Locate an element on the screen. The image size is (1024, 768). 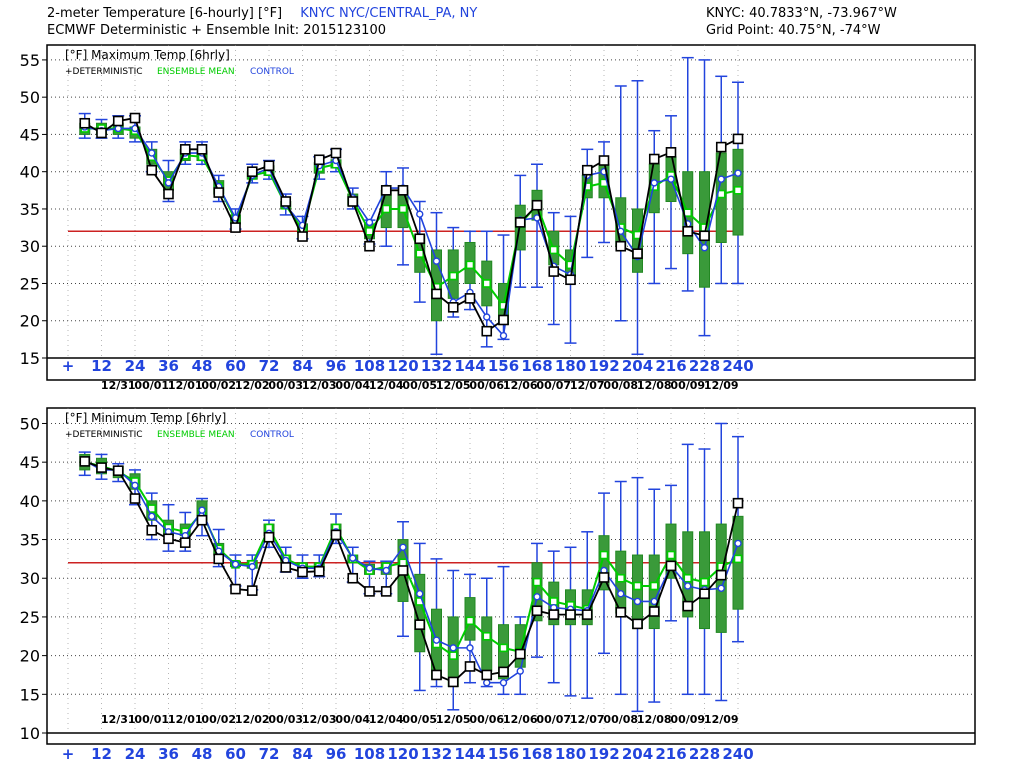
x-tick-label: 144 is located at coordinates (469, 366).